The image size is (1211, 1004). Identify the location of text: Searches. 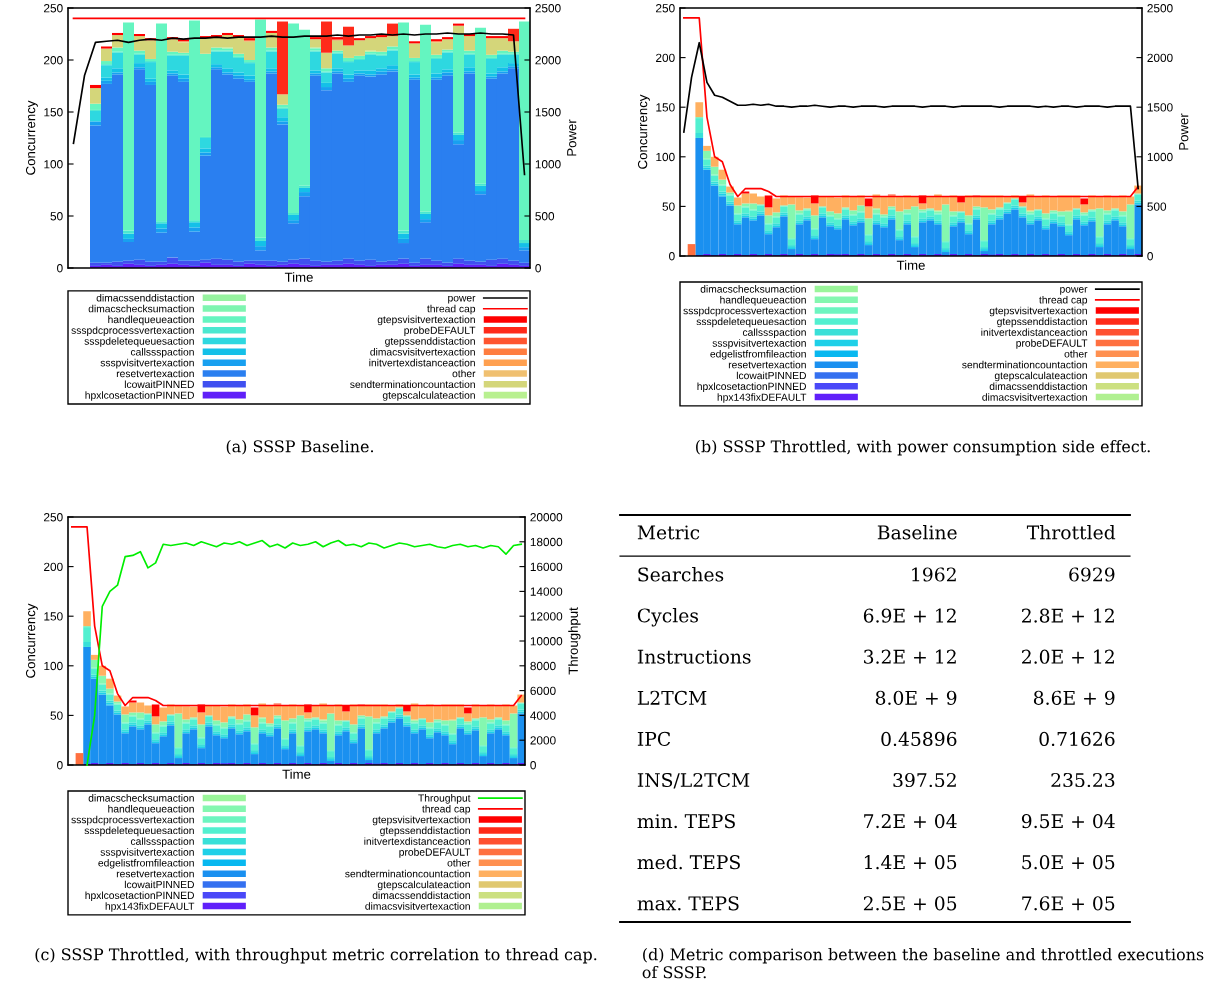
(681, 574).